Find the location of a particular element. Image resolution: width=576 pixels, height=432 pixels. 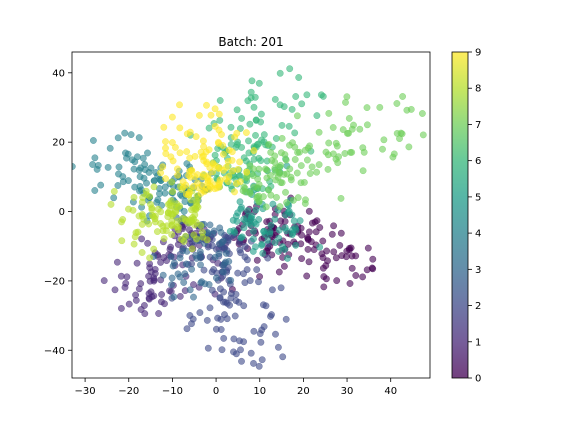

x-tick-label: −30 is located at coordinates (85, 391).